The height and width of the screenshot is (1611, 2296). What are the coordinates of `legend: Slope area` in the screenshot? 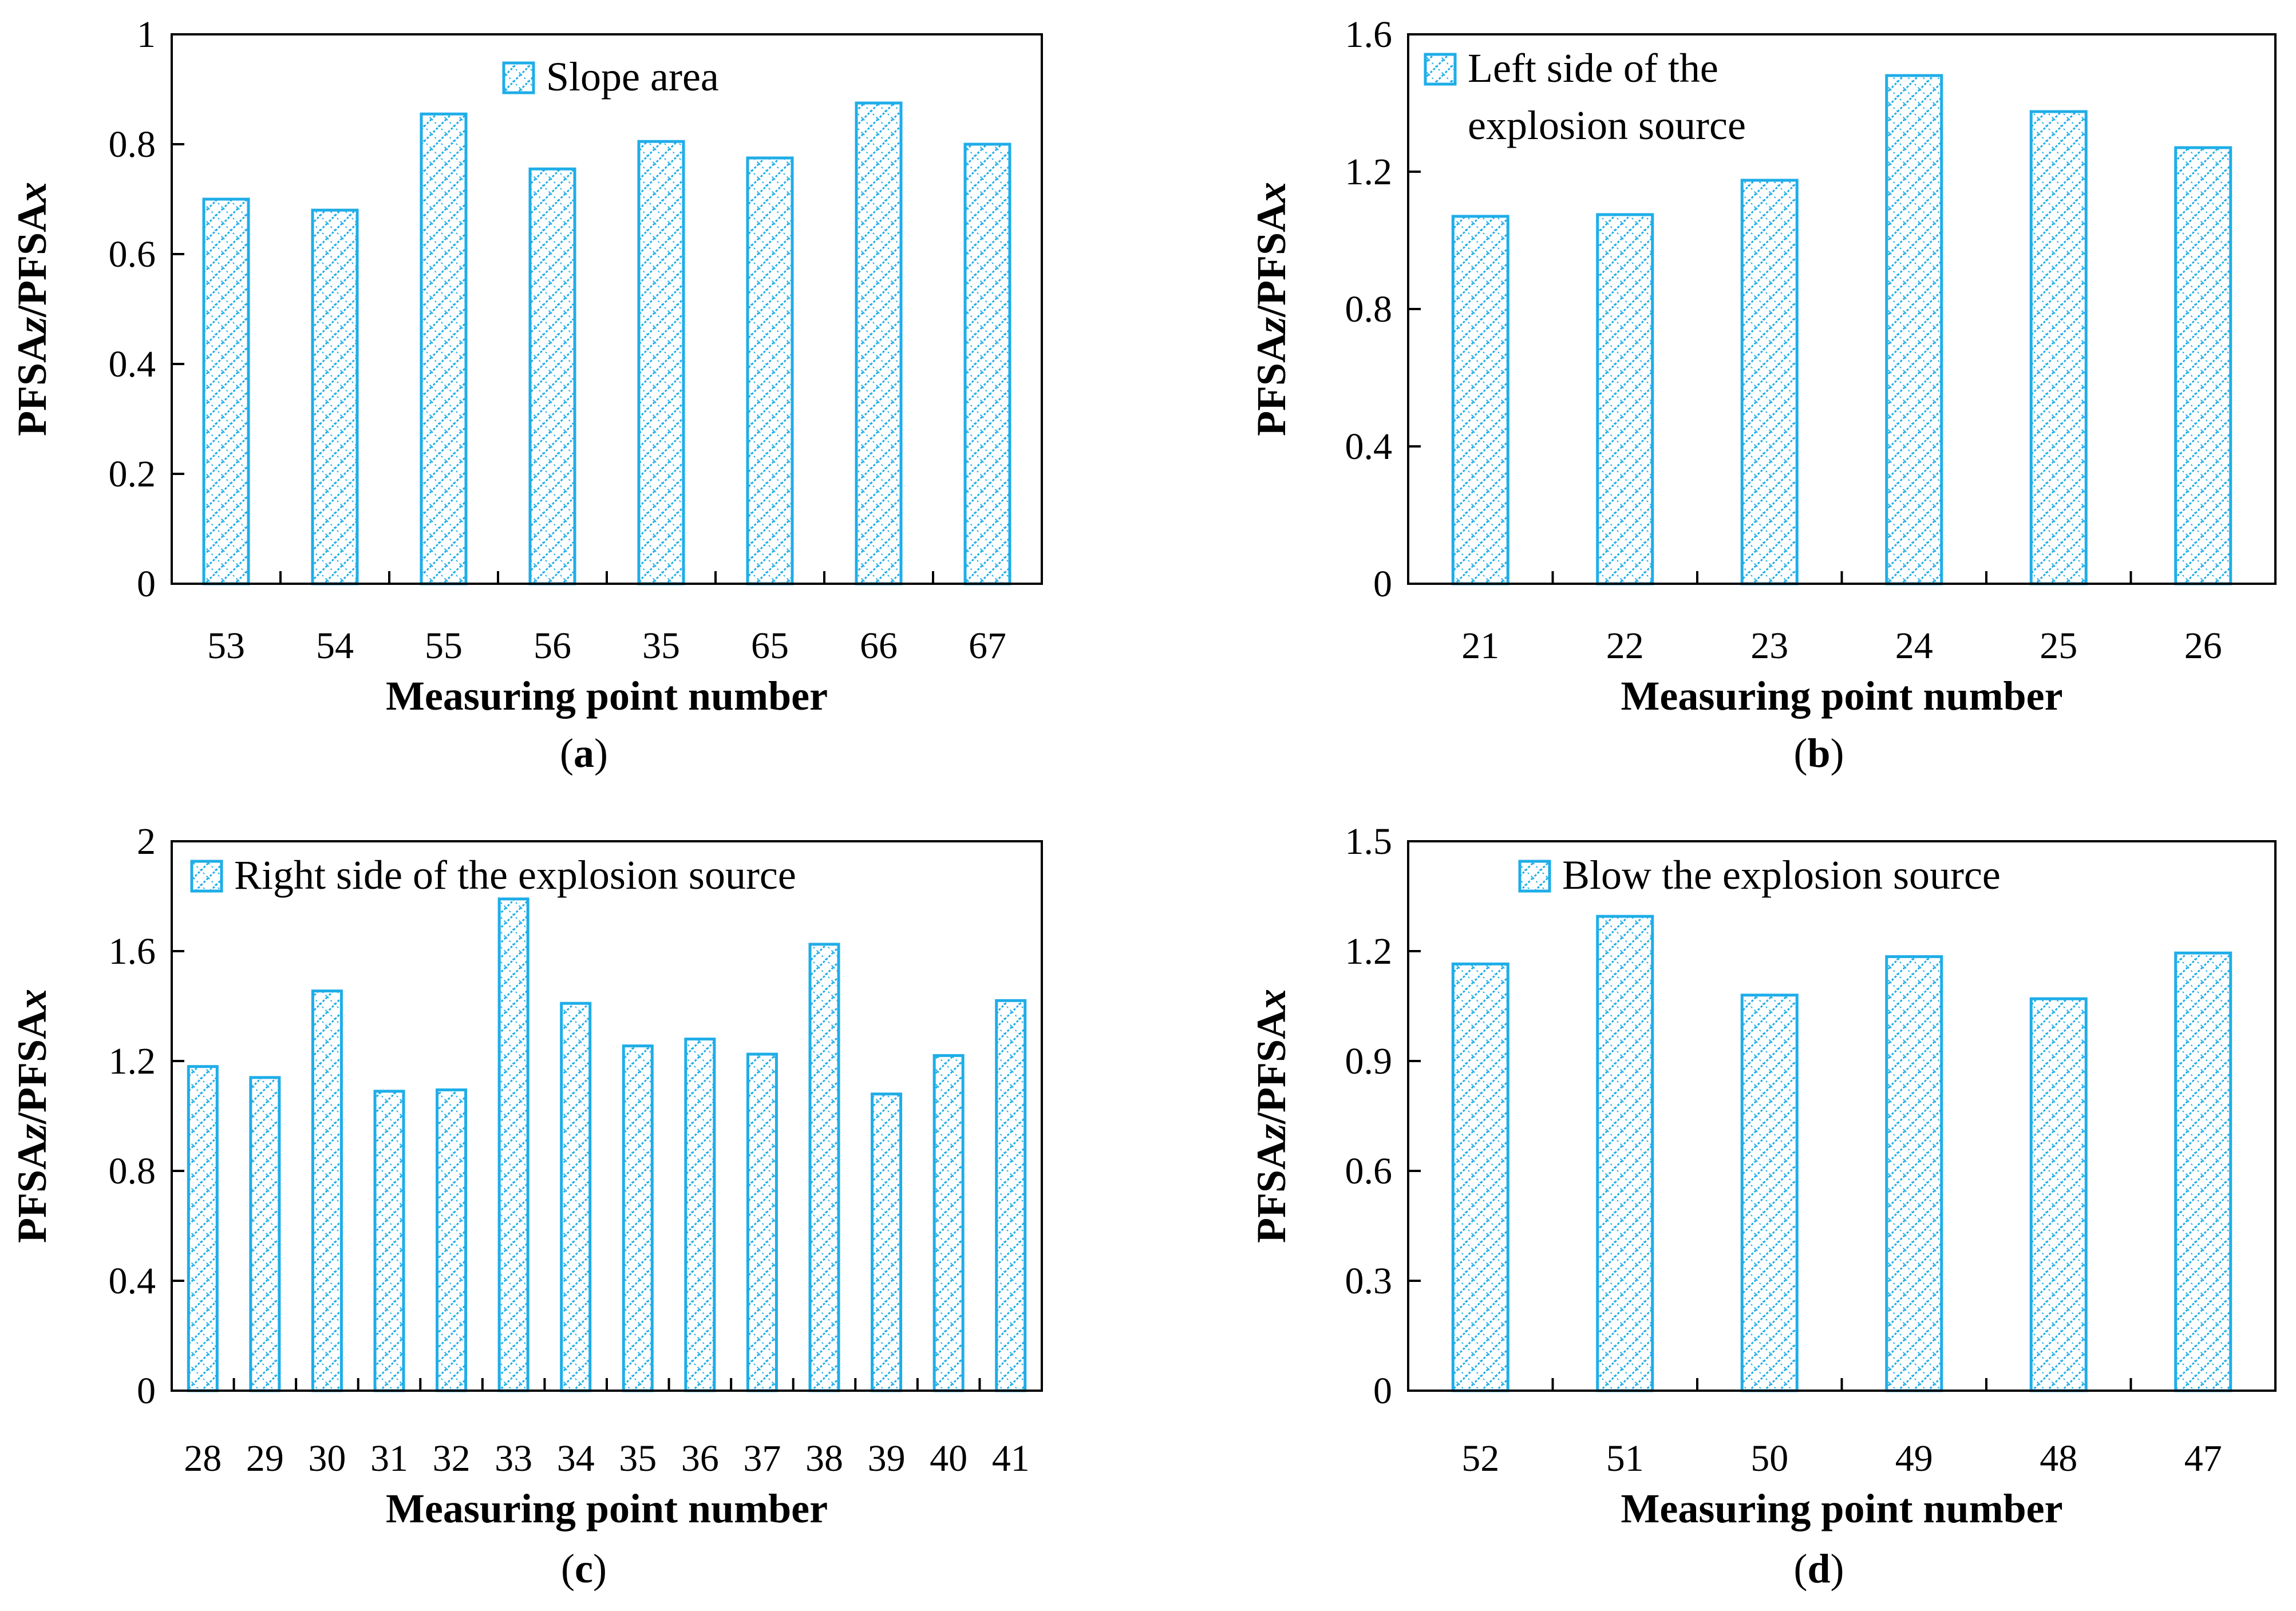 It's located at (610, 77).